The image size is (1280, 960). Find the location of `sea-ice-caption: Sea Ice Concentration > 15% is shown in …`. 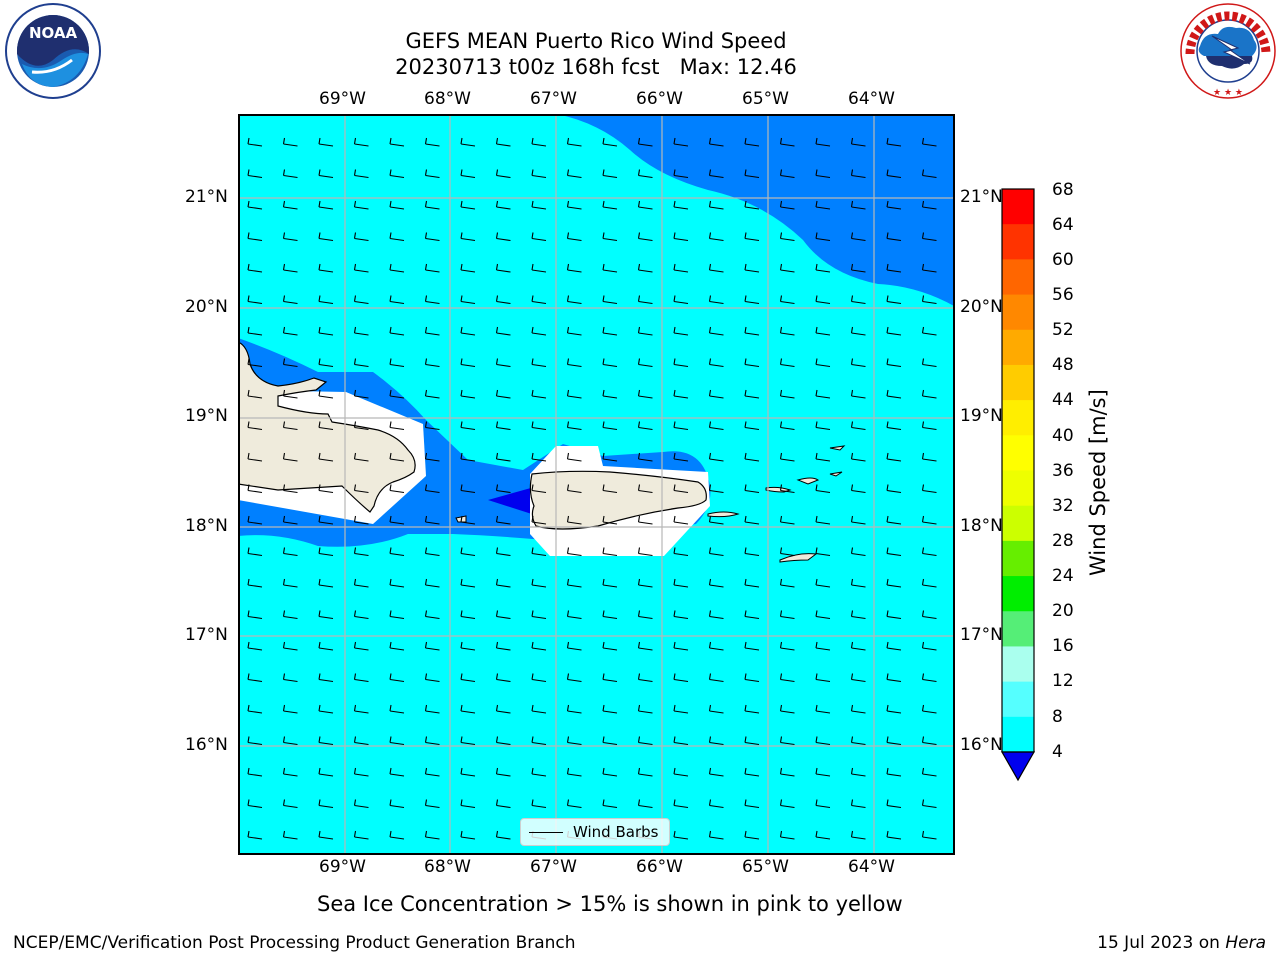

sea-ice-caption: Sea Ice Concentration > 15% is shown in … is located at coordinates (610, 904).